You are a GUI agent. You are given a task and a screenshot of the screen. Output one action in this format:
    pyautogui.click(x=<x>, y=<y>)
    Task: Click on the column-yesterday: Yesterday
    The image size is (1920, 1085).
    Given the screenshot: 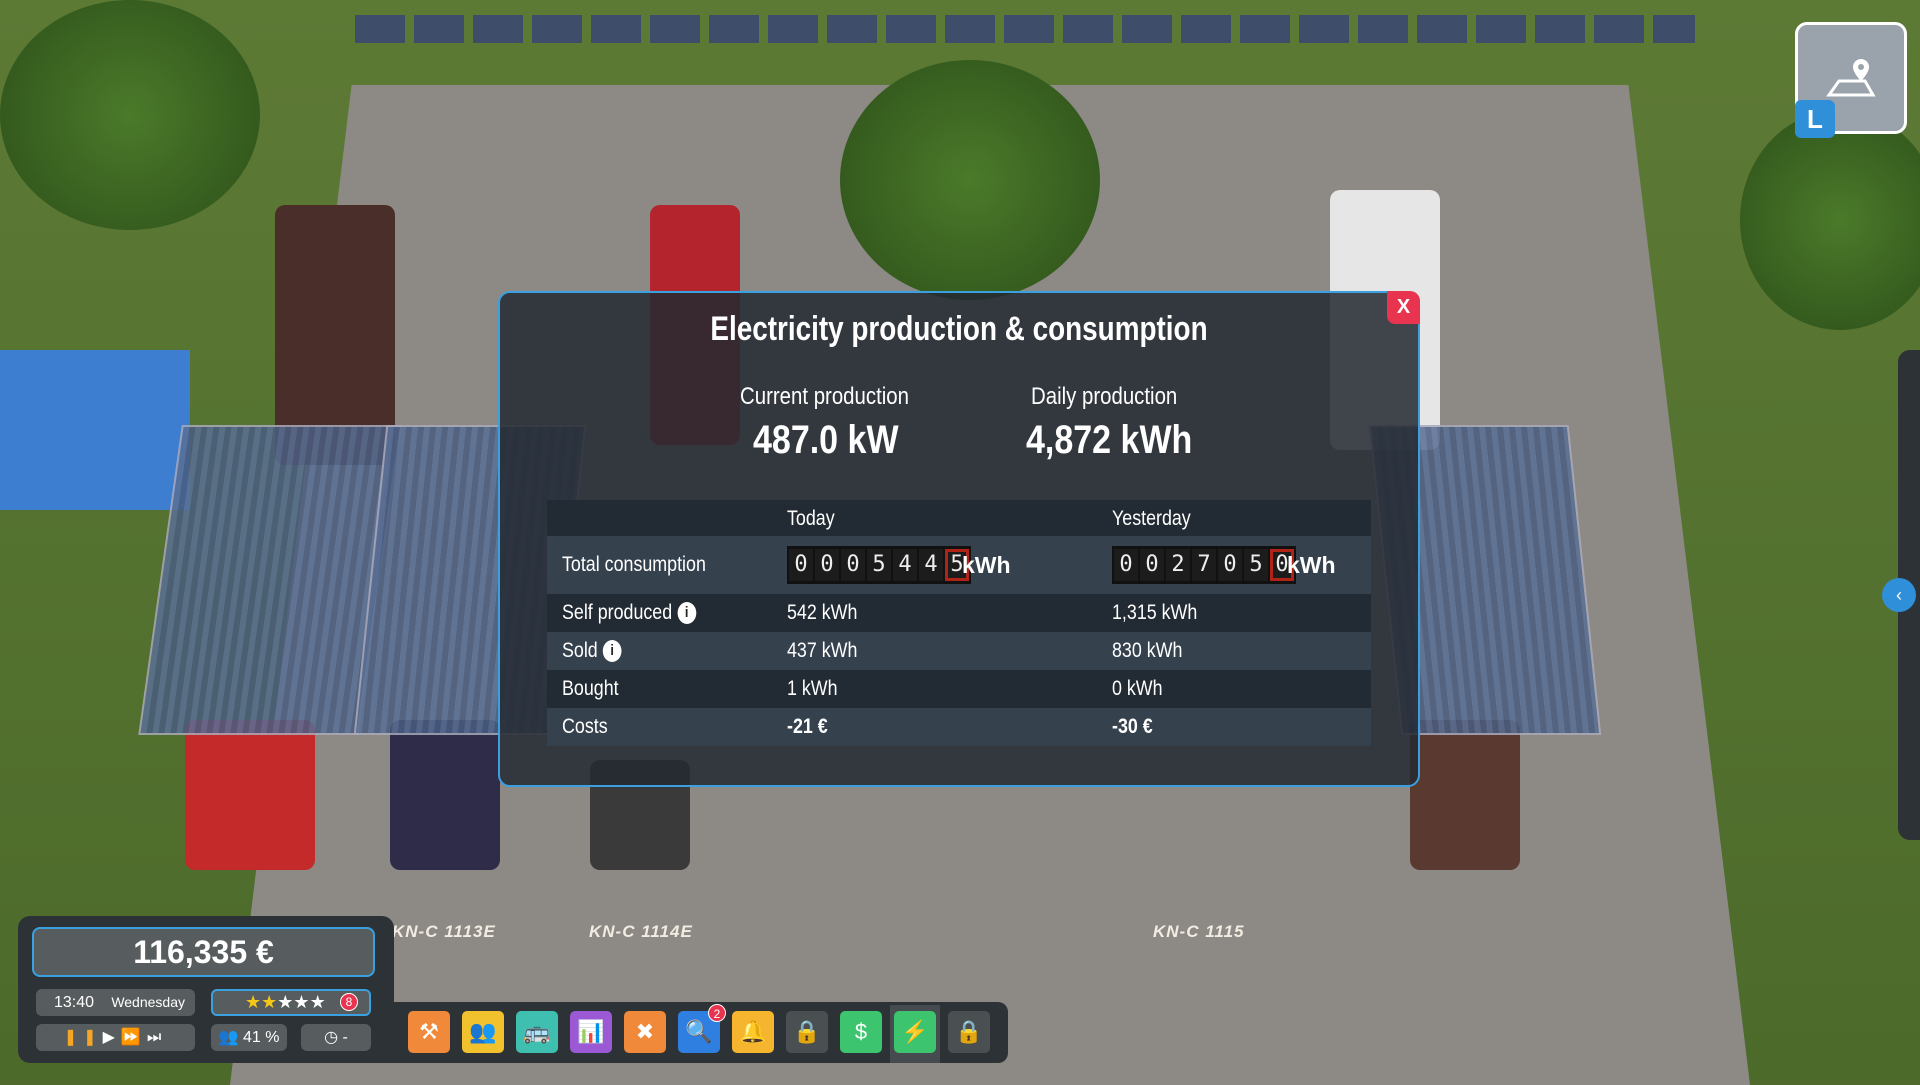 What is the action you would take?
    pyautogui.click(x=1151, y=518)
    